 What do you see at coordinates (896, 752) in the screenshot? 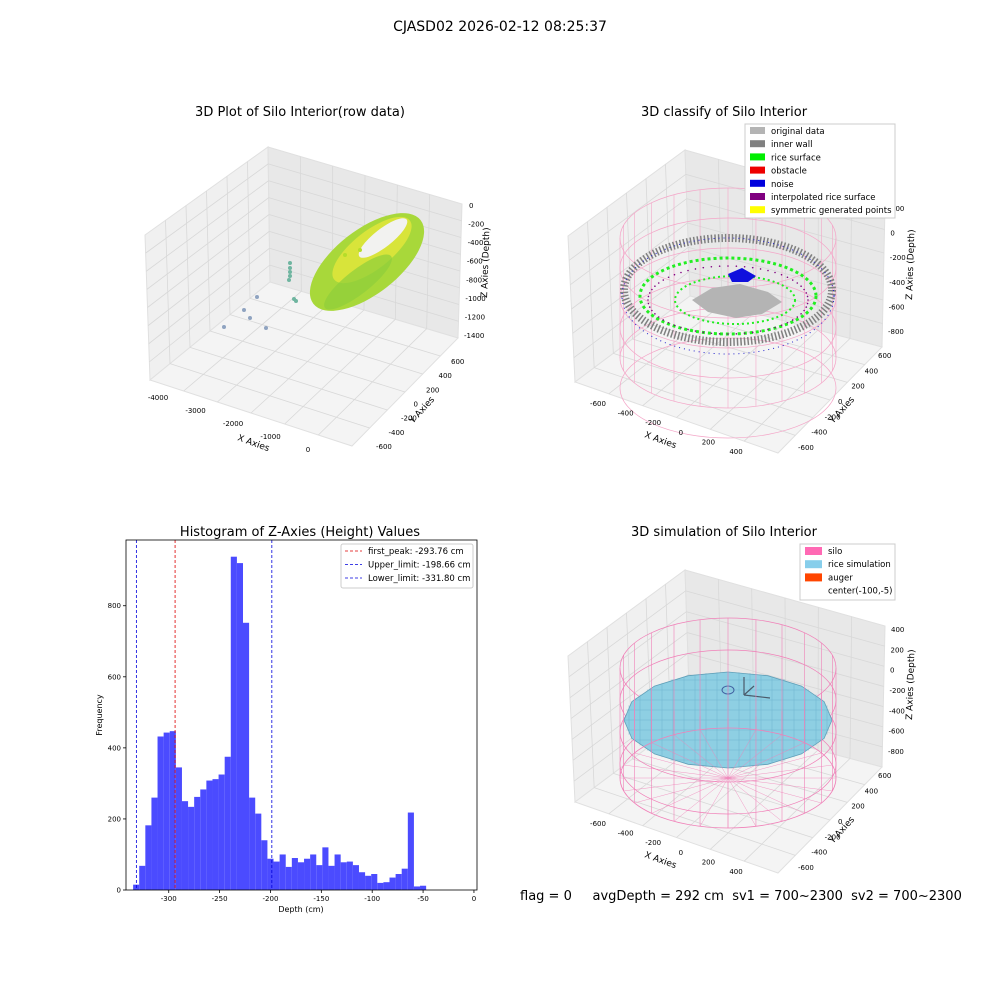
I see `sim-z-tick-label: -800` at bounding box center [896, 752].